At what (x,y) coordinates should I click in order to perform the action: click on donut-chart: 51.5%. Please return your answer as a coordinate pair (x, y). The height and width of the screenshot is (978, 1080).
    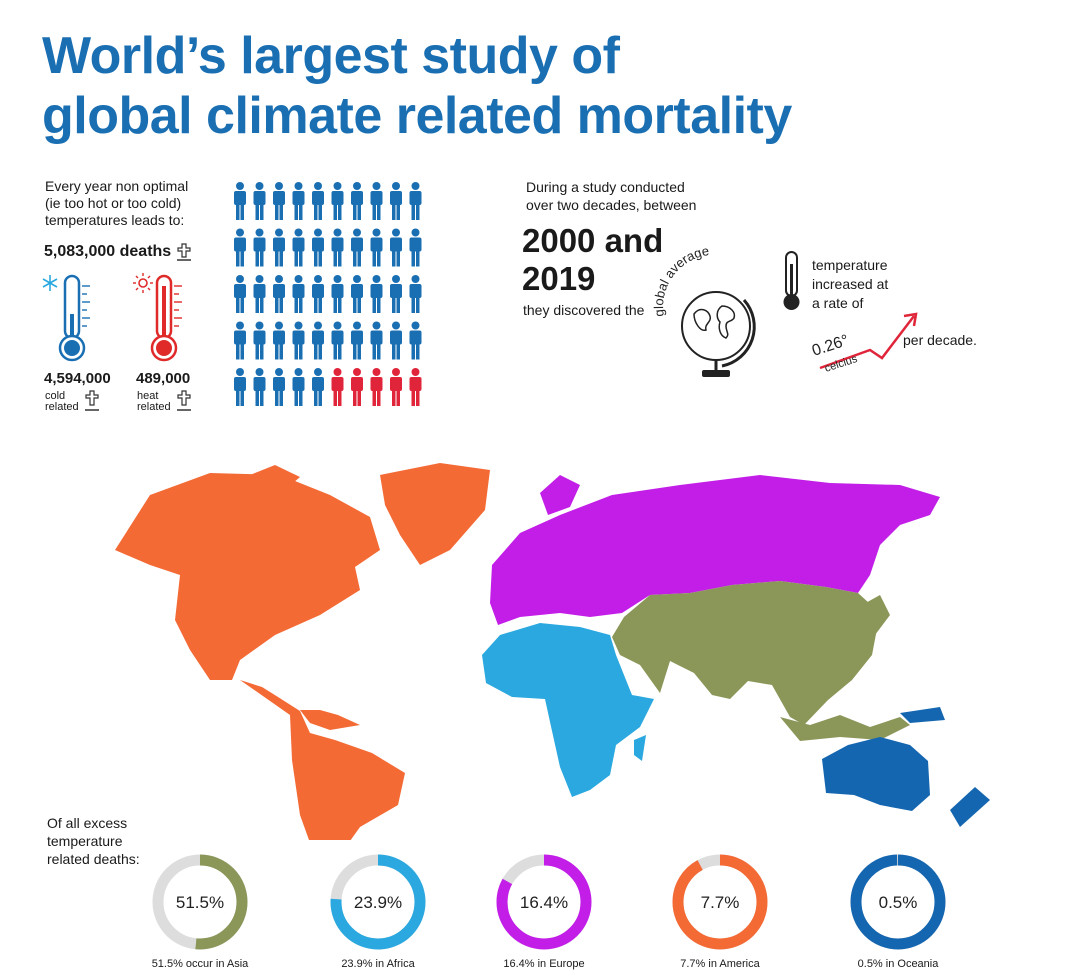
    Looking at the image, I should click on (200, 902).